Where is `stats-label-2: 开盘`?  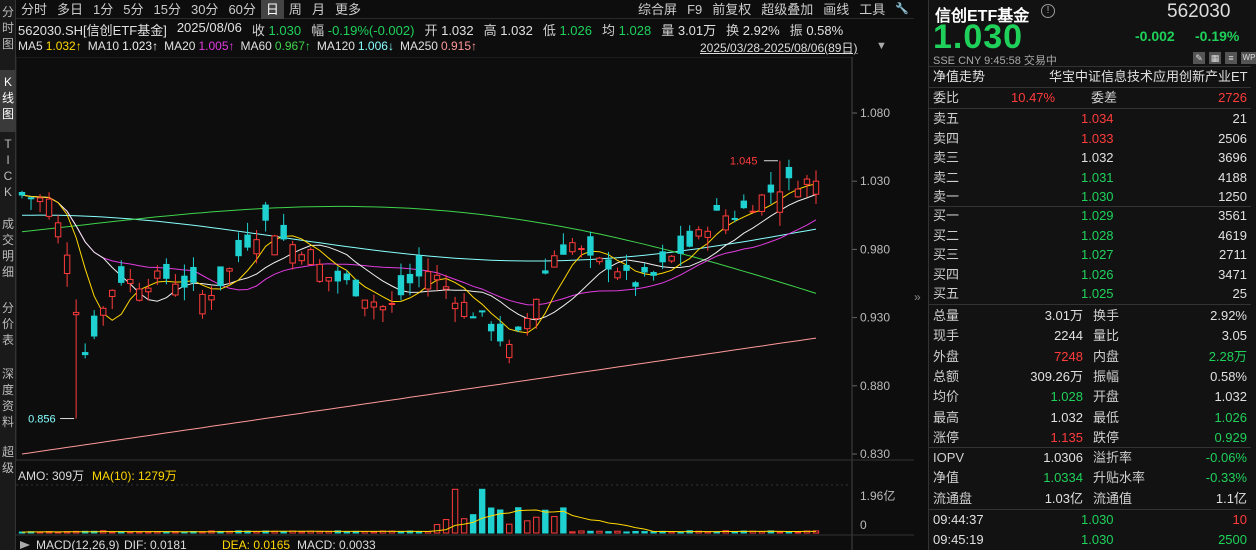
stats-label-2: 开盘 is located at coordinates (1106, 397).